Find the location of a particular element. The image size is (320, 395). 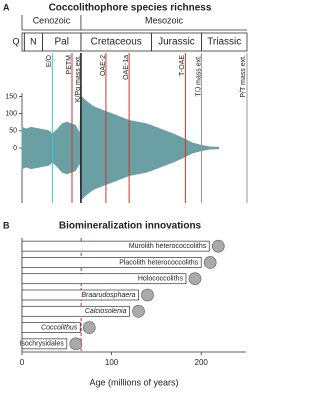

period-label: Triassic is located at coordinates (224, 42).